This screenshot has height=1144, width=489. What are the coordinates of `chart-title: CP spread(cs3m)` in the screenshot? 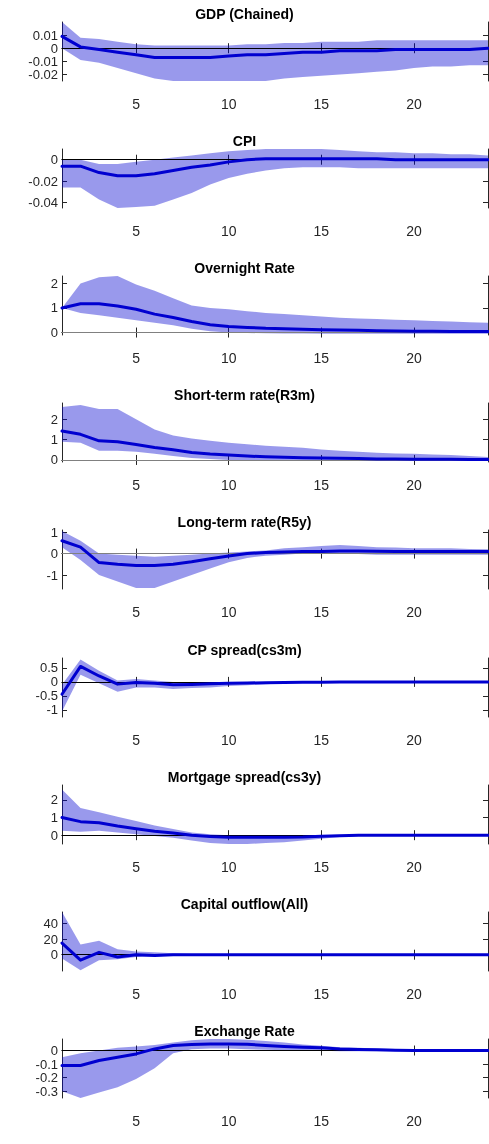 It's located at (244, 649).